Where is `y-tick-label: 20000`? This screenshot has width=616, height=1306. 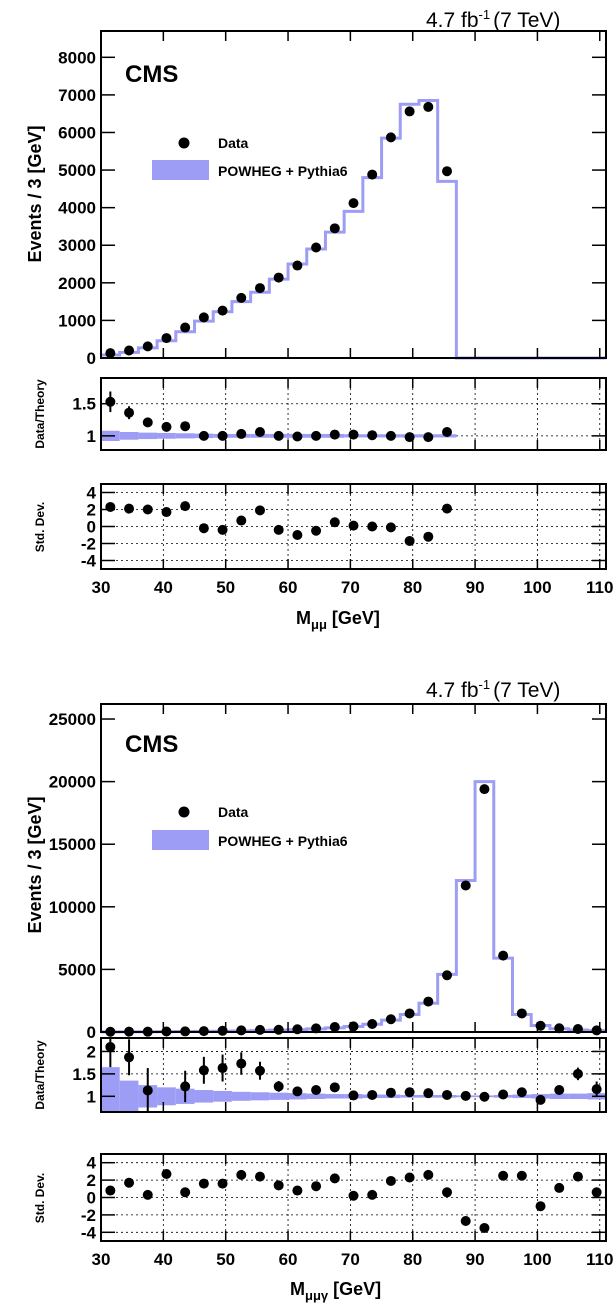
y-tick-label: 20000 is located at coordinates (72, 782).